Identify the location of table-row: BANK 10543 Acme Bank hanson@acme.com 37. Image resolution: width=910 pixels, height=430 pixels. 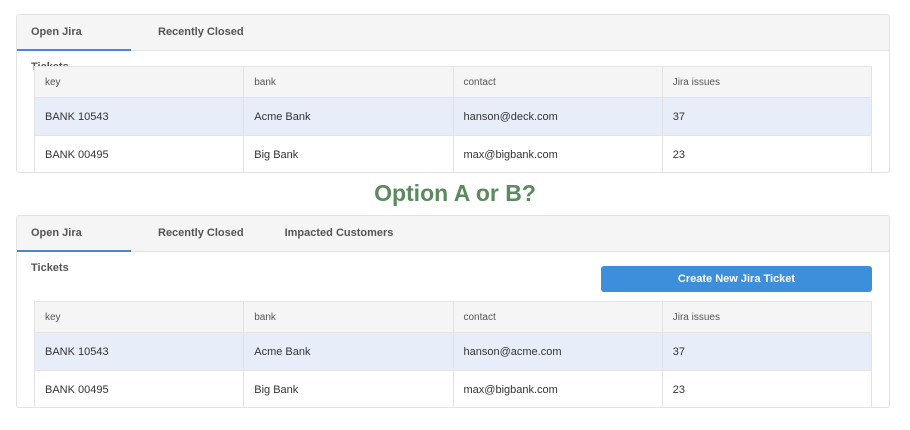
(453, 351).